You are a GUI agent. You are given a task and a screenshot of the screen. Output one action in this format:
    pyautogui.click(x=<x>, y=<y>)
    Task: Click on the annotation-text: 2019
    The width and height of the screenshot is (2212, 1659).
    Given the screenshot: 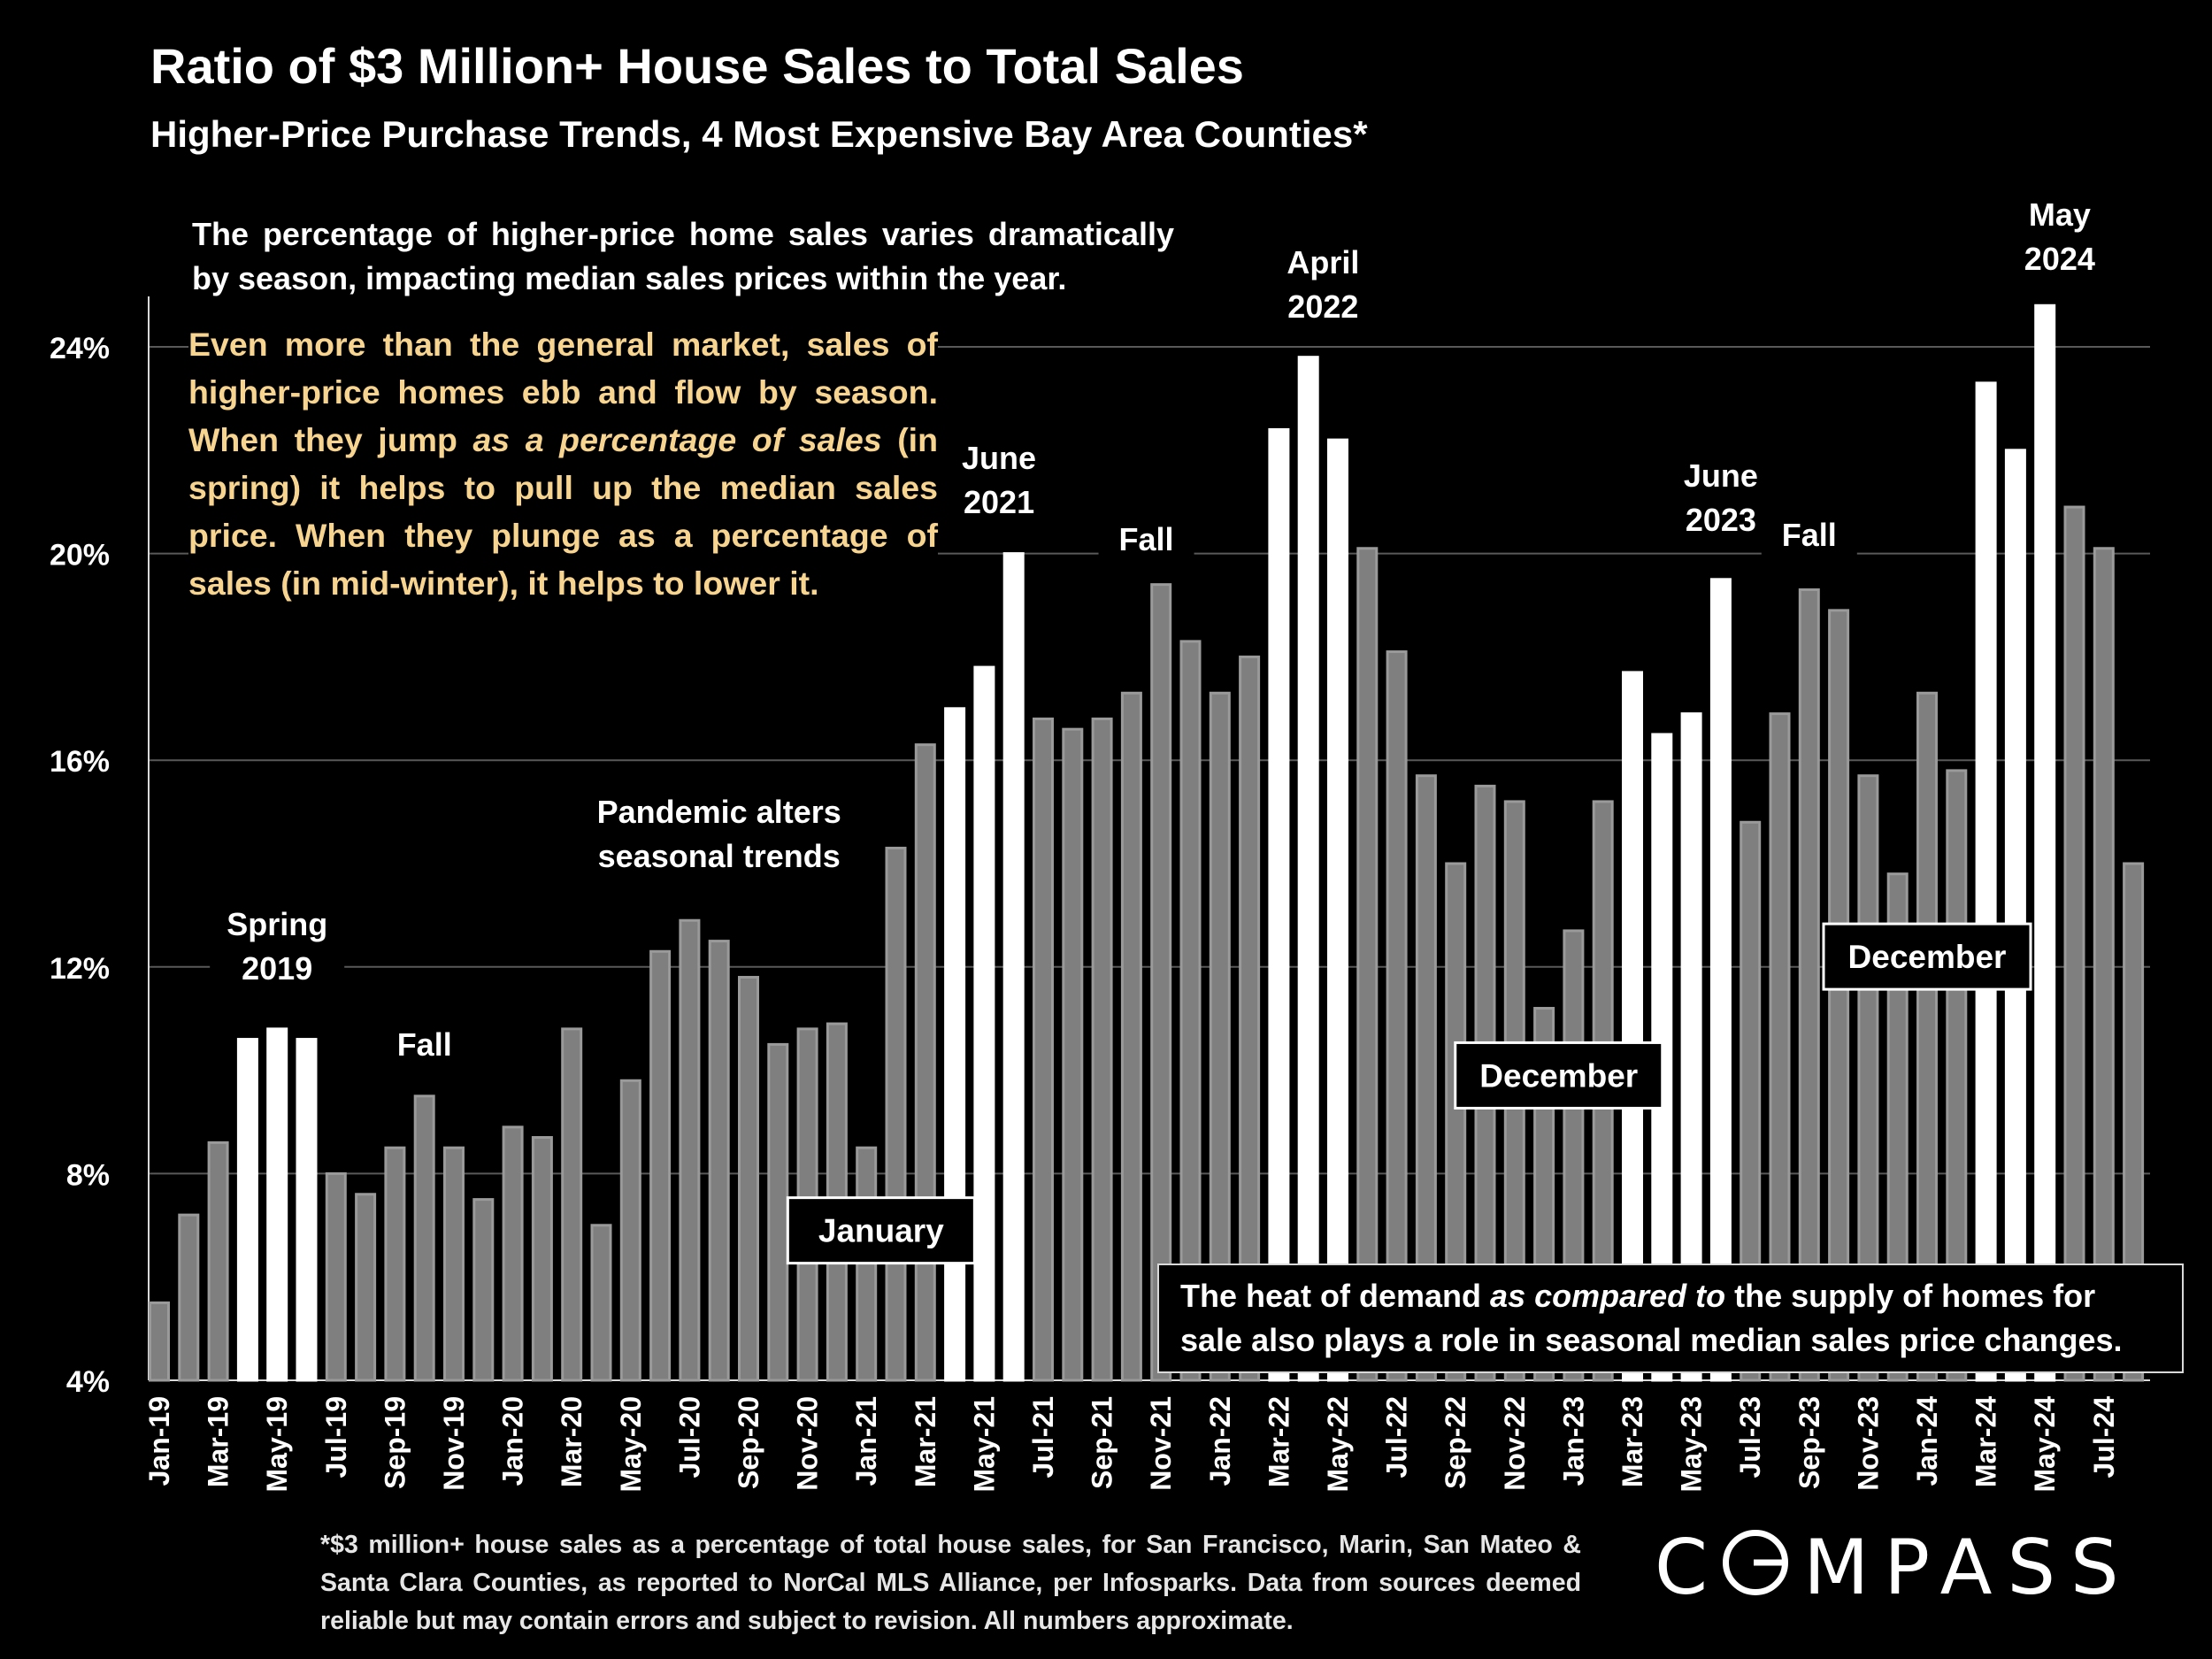 What is the action you would take?
    pyautogui.click(x=277, y=969)
    